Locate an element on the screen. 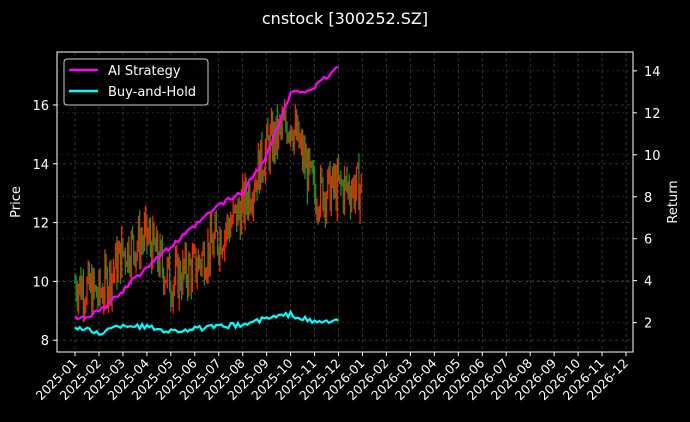  y-axis-left: 8 10 12 14 16 is located at coordinates (44, 224).